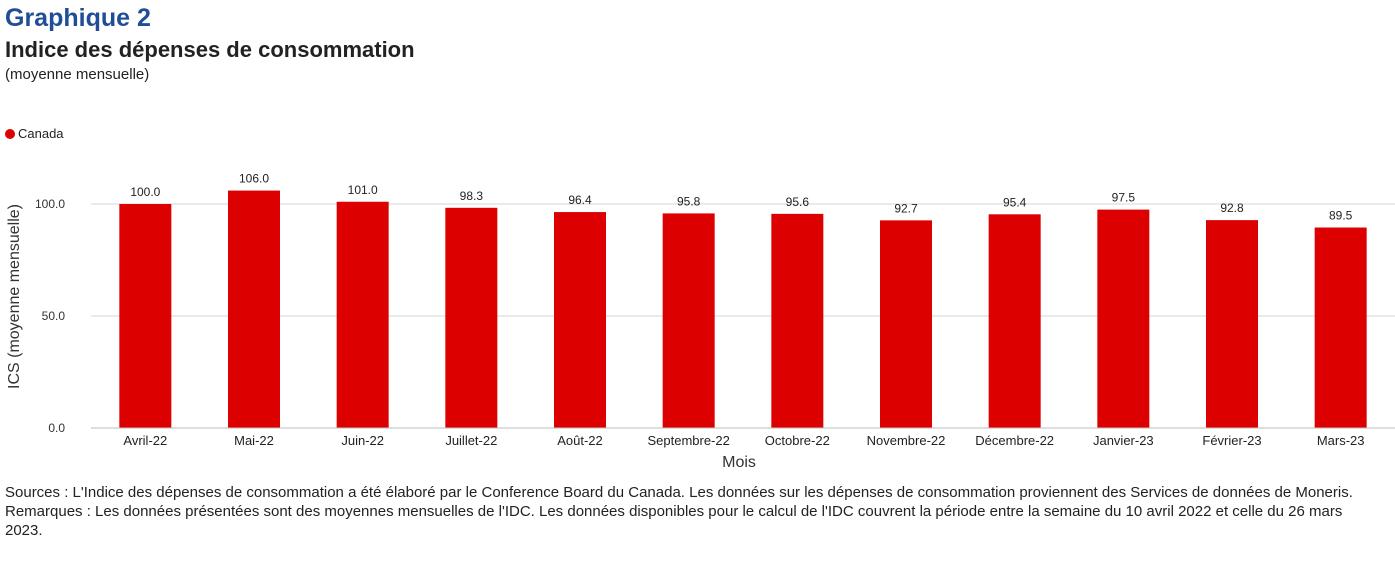 Image resolution: width=1395 pixels, height=571 pixels. Describe the element at coordinates (145, 192) in the screenshot. I see `bar-value-label: 100.0` at that location.